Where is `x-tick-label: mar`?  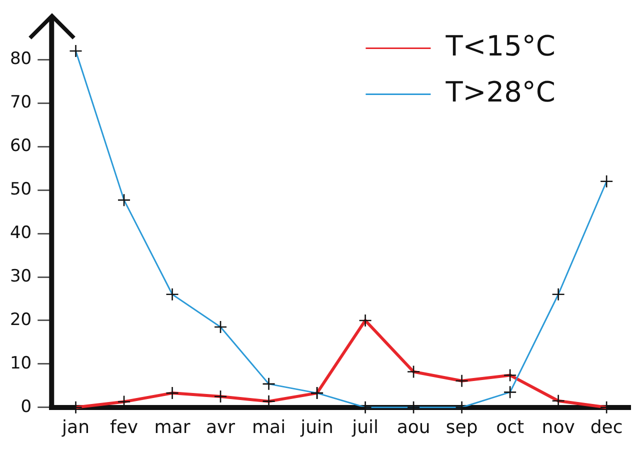
x-tick-label: mar is located at coordinates (172, 427).